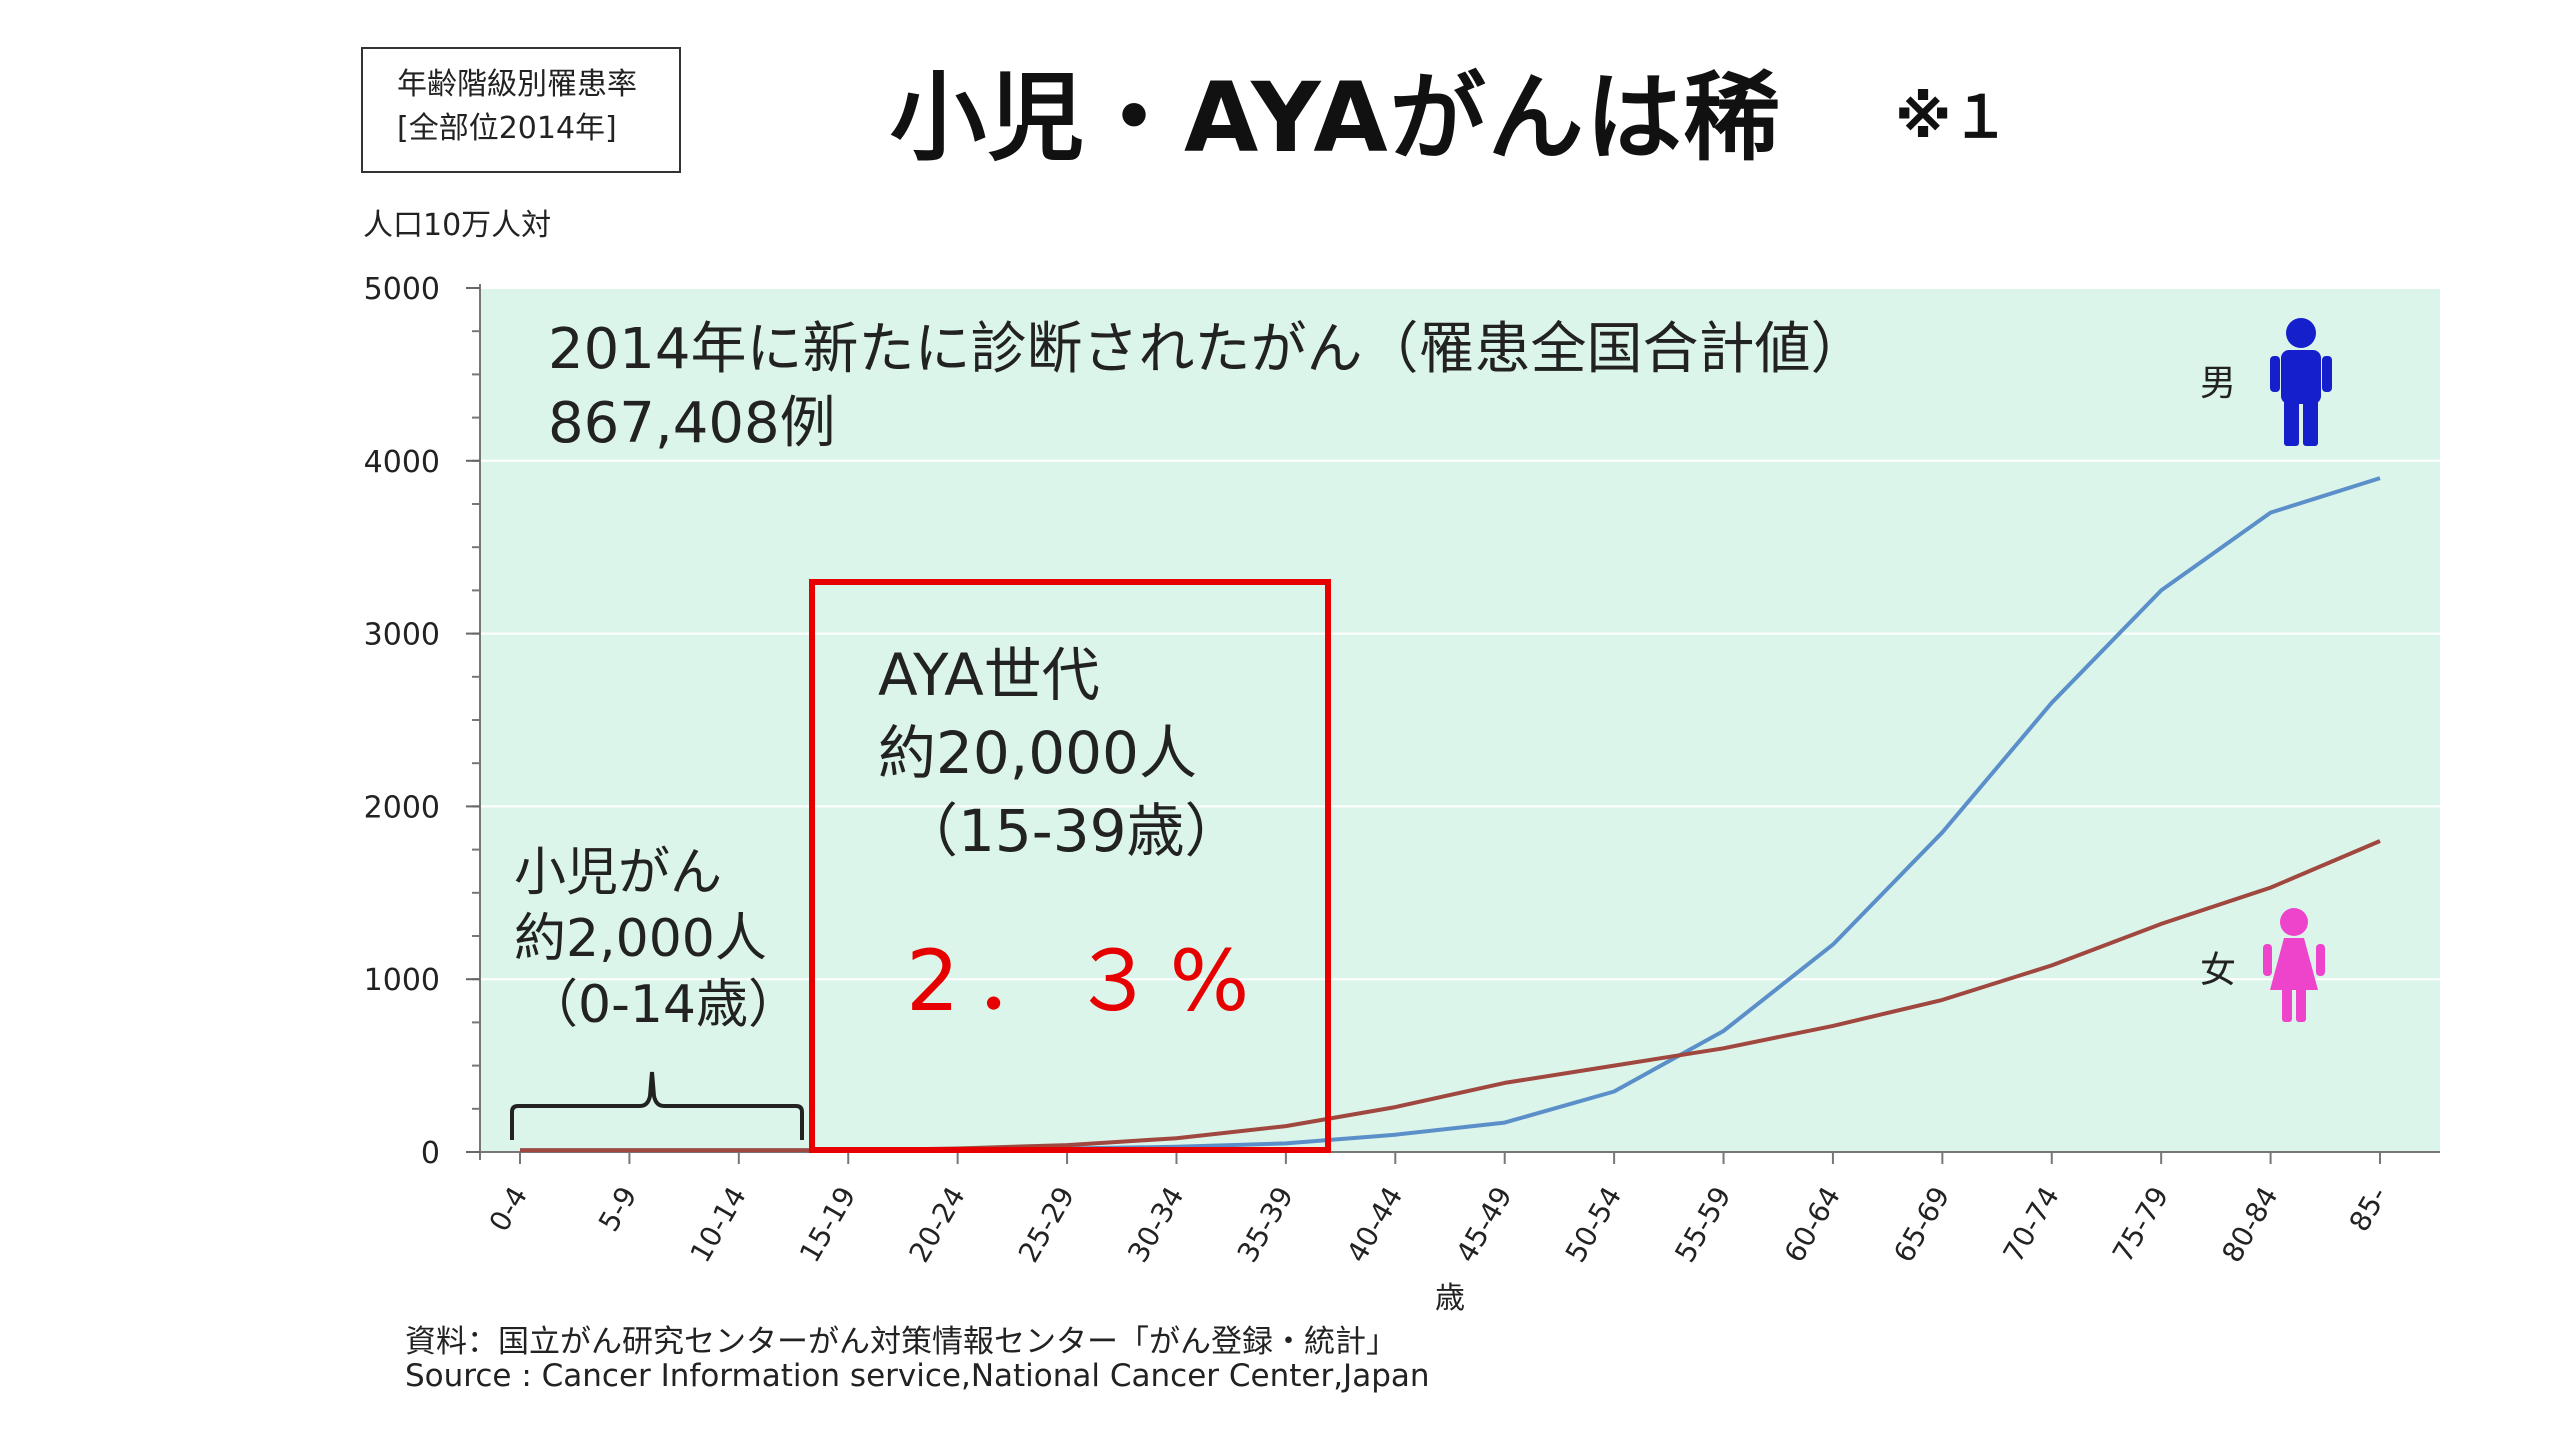 The image size is (2560, 1442). I want to click on y-axis-unit: 人口10万人対, so click(457, 225).